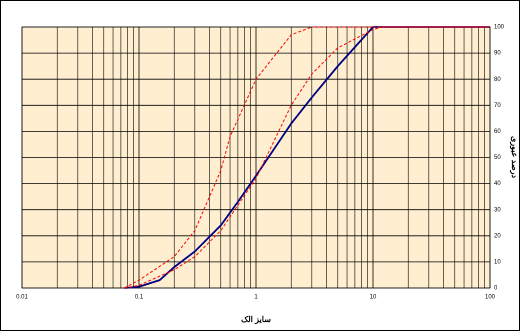 The image size is (520, 336). I want to click on y-tick-label: 60, so click(497, 132).